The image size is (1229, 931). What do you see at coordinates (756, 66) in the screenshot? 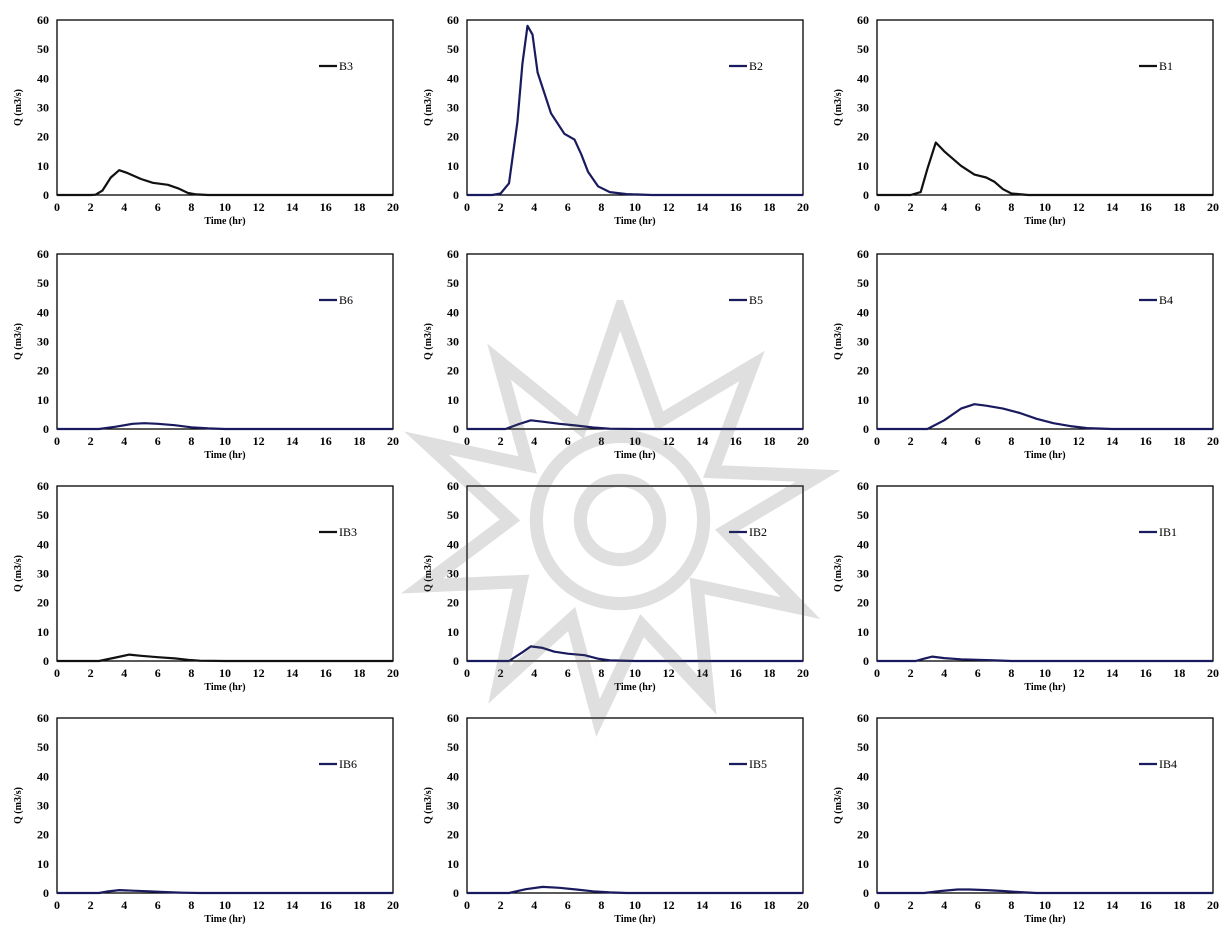
I see `legend-label: B2` at bounding box center [756, 66].